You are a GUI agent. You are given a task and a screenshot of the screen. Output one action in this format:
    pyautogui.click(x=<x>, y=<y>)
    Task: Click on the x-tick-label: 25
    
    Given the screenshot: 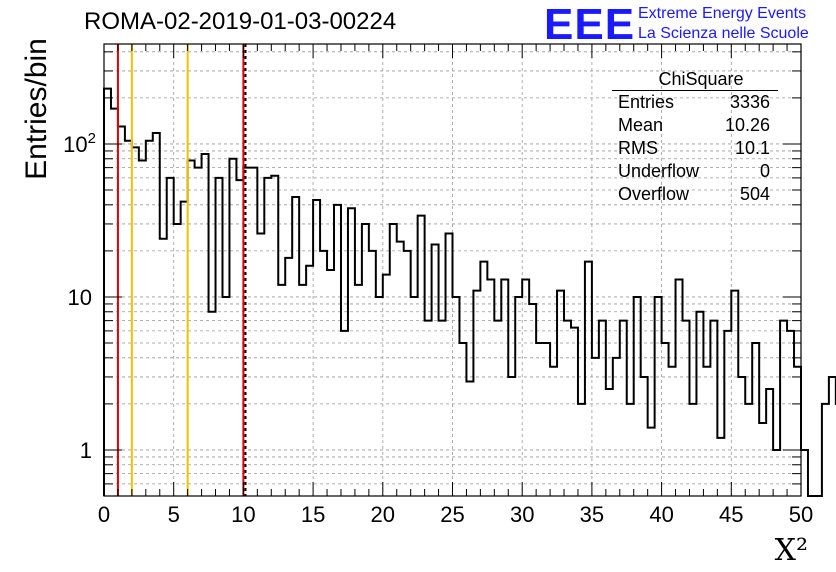 What is the action you would take?
    pyautogui.click(x=452, y=514)
    